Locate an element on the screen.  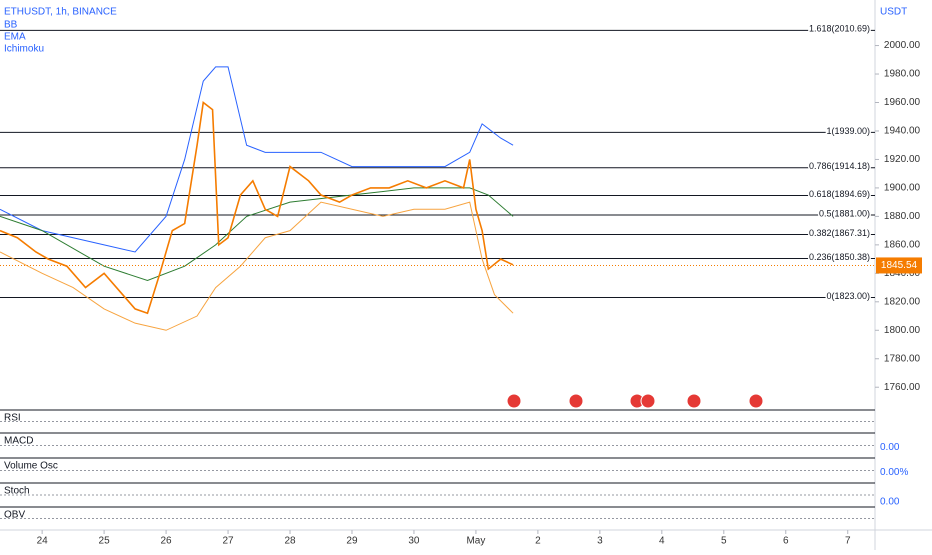
x-tick-label: 24 is located at coordinates (43, 541).